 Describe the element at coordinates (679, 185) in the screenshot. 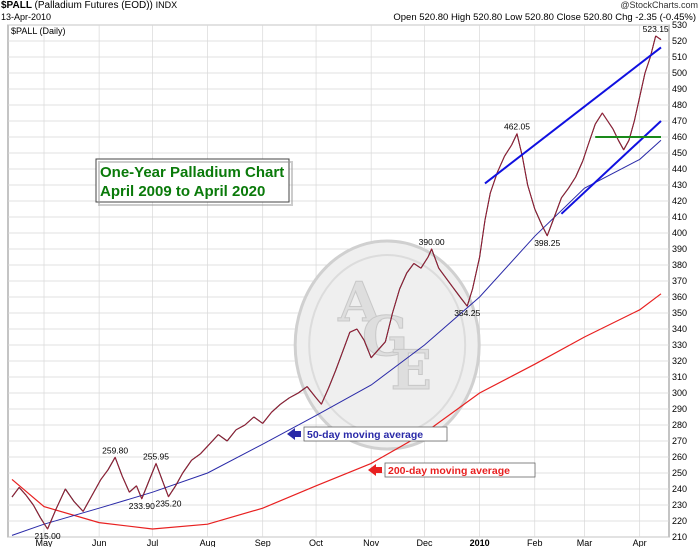

I see `y-tick-label: 430` at that location.